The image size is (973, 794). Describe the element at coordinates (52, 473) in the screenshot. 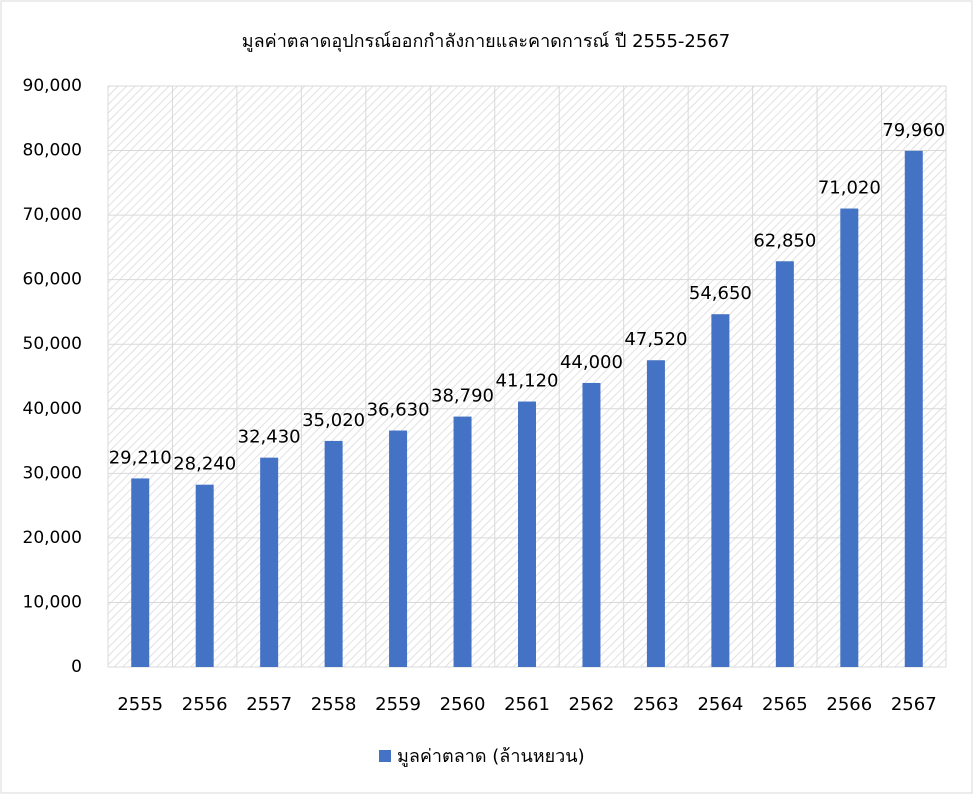

I see `y-tick-label: 30,000` at that location.